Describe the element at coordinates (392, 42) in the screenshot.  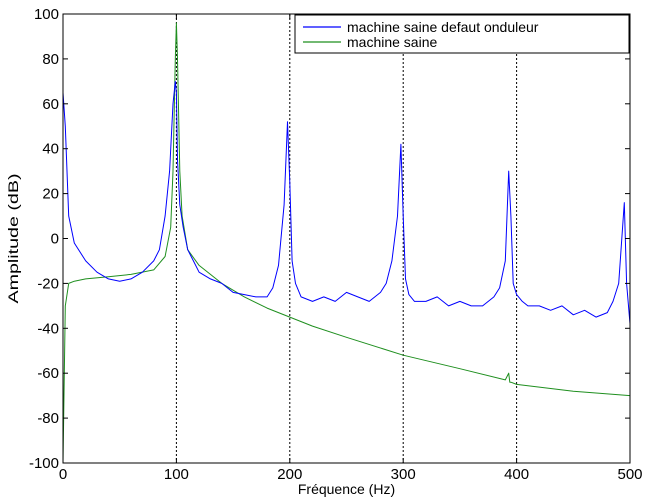
I see `legend-label-series-2: machine saine` at that location.